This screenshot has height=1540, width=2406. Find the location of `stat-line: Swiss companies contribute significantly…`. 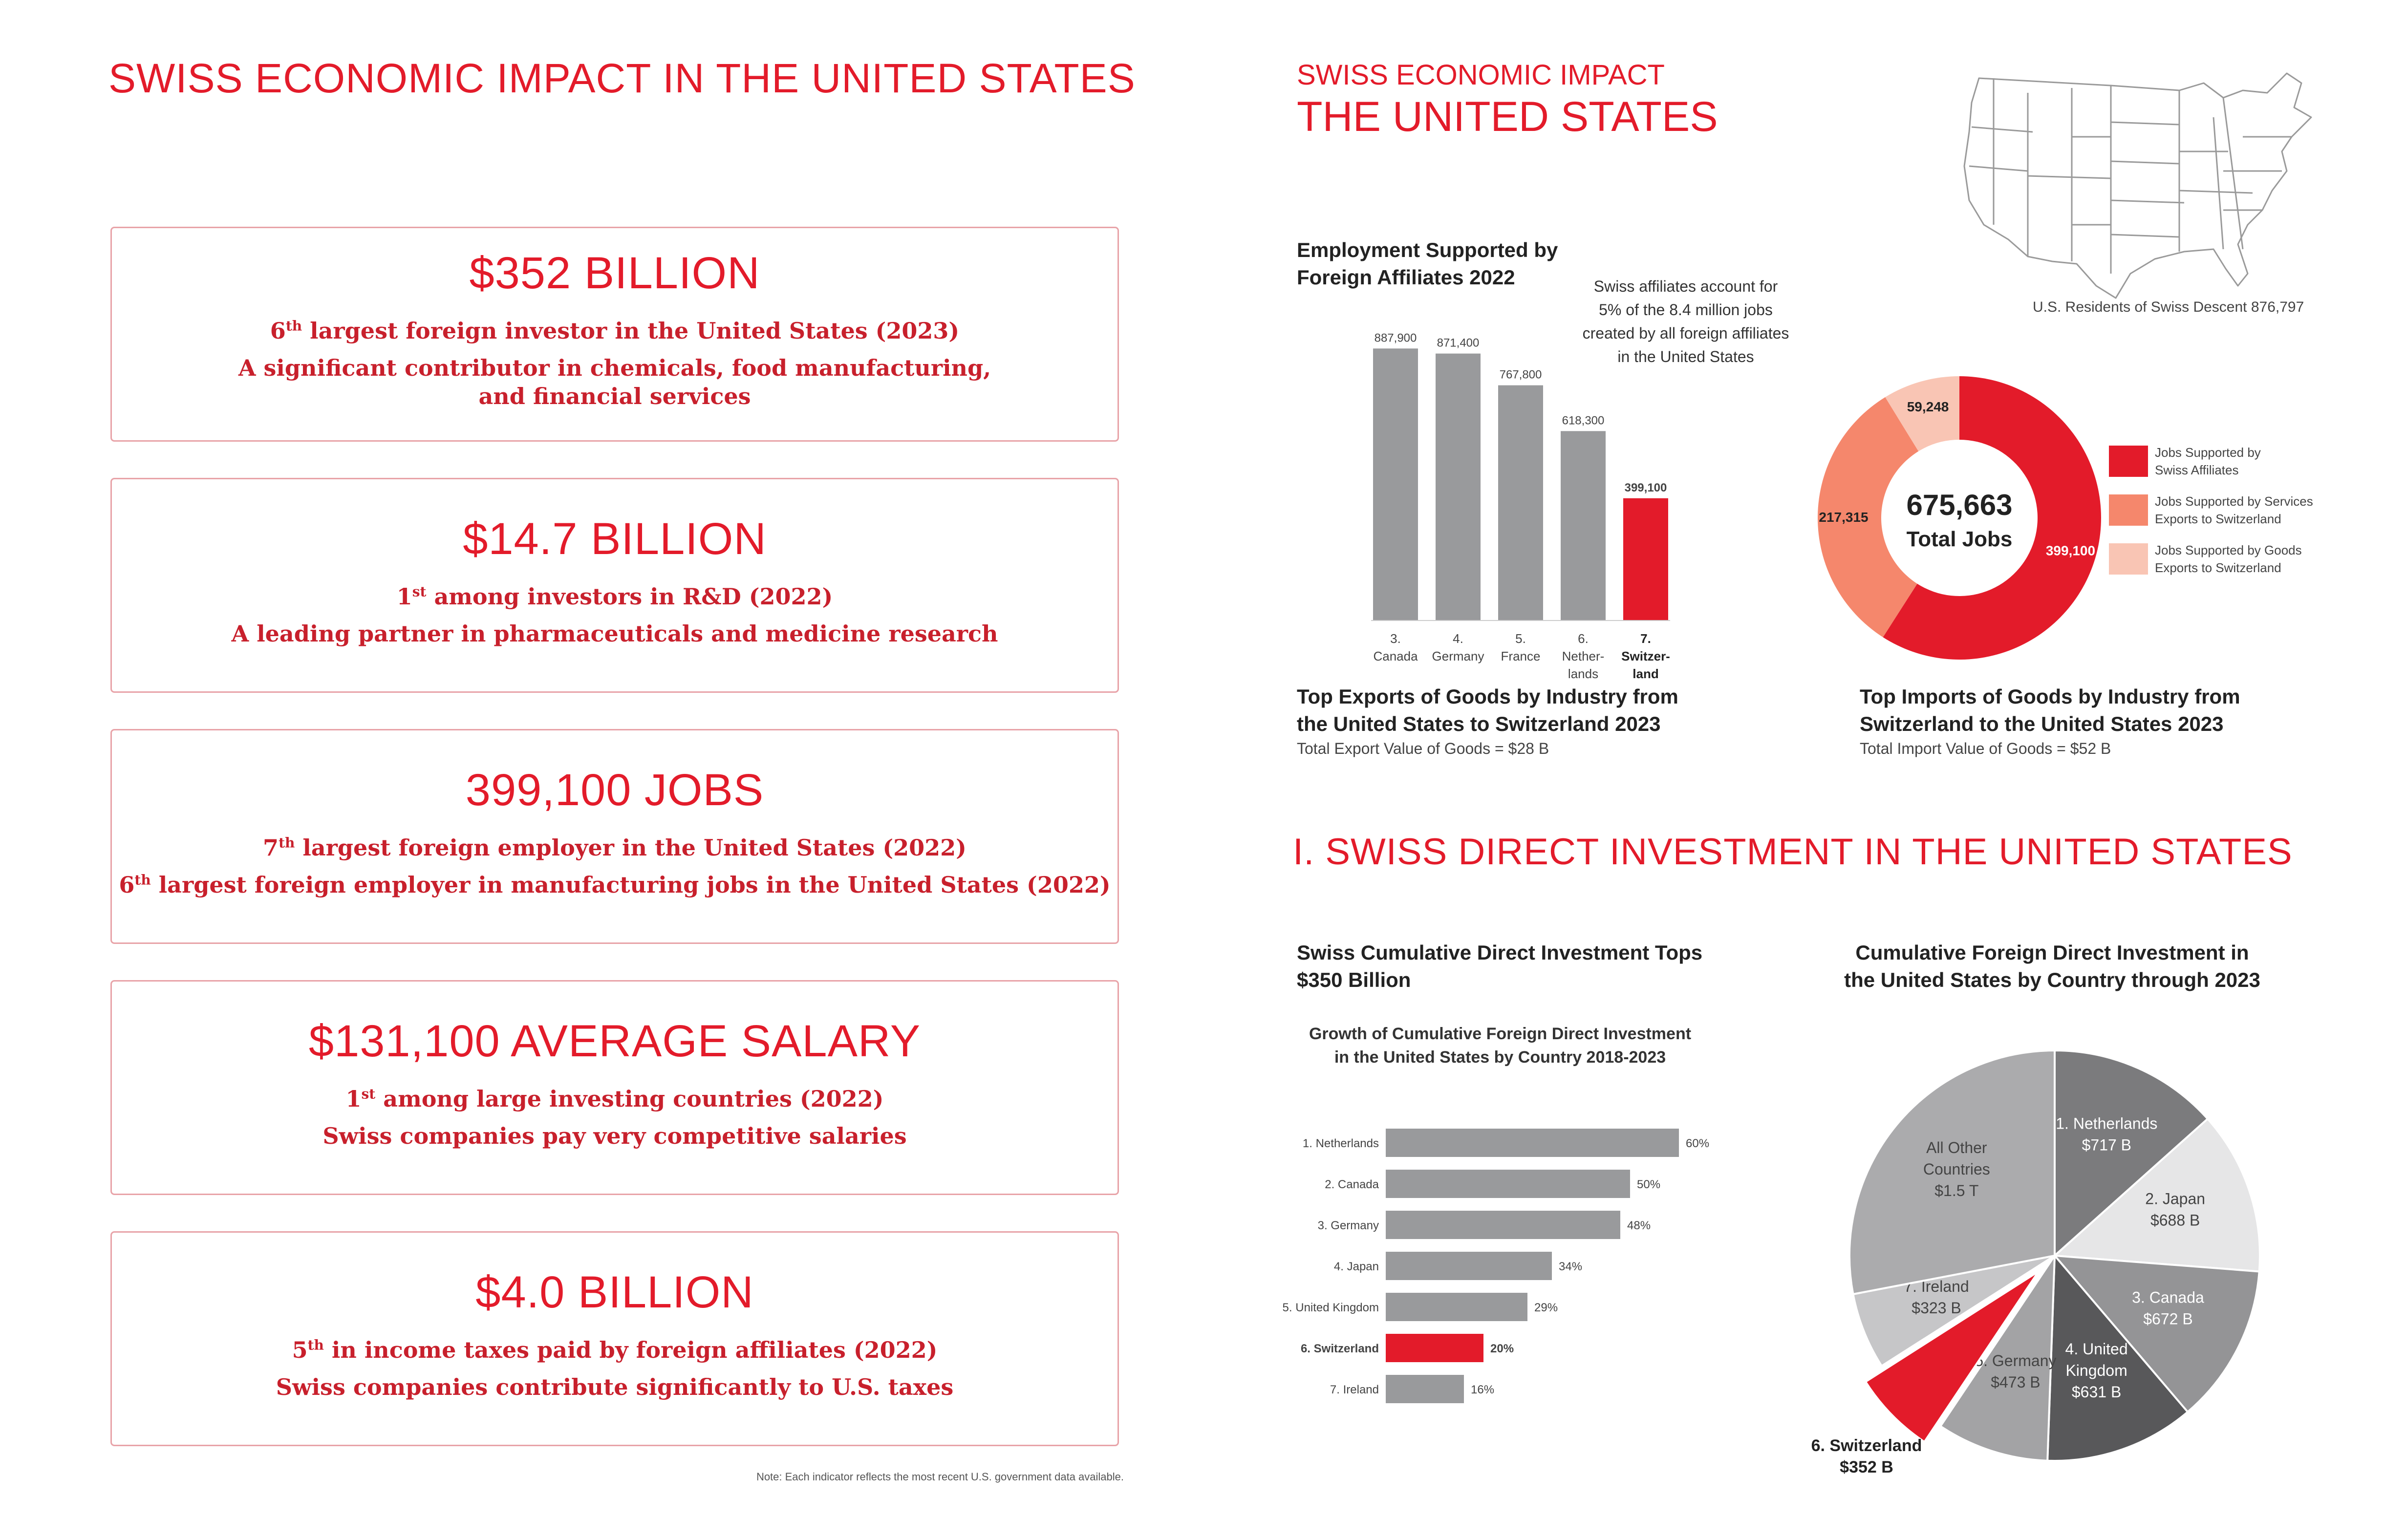

stat-line: Swiss companies contribute significantly… is located at coordinates (615, 1387).